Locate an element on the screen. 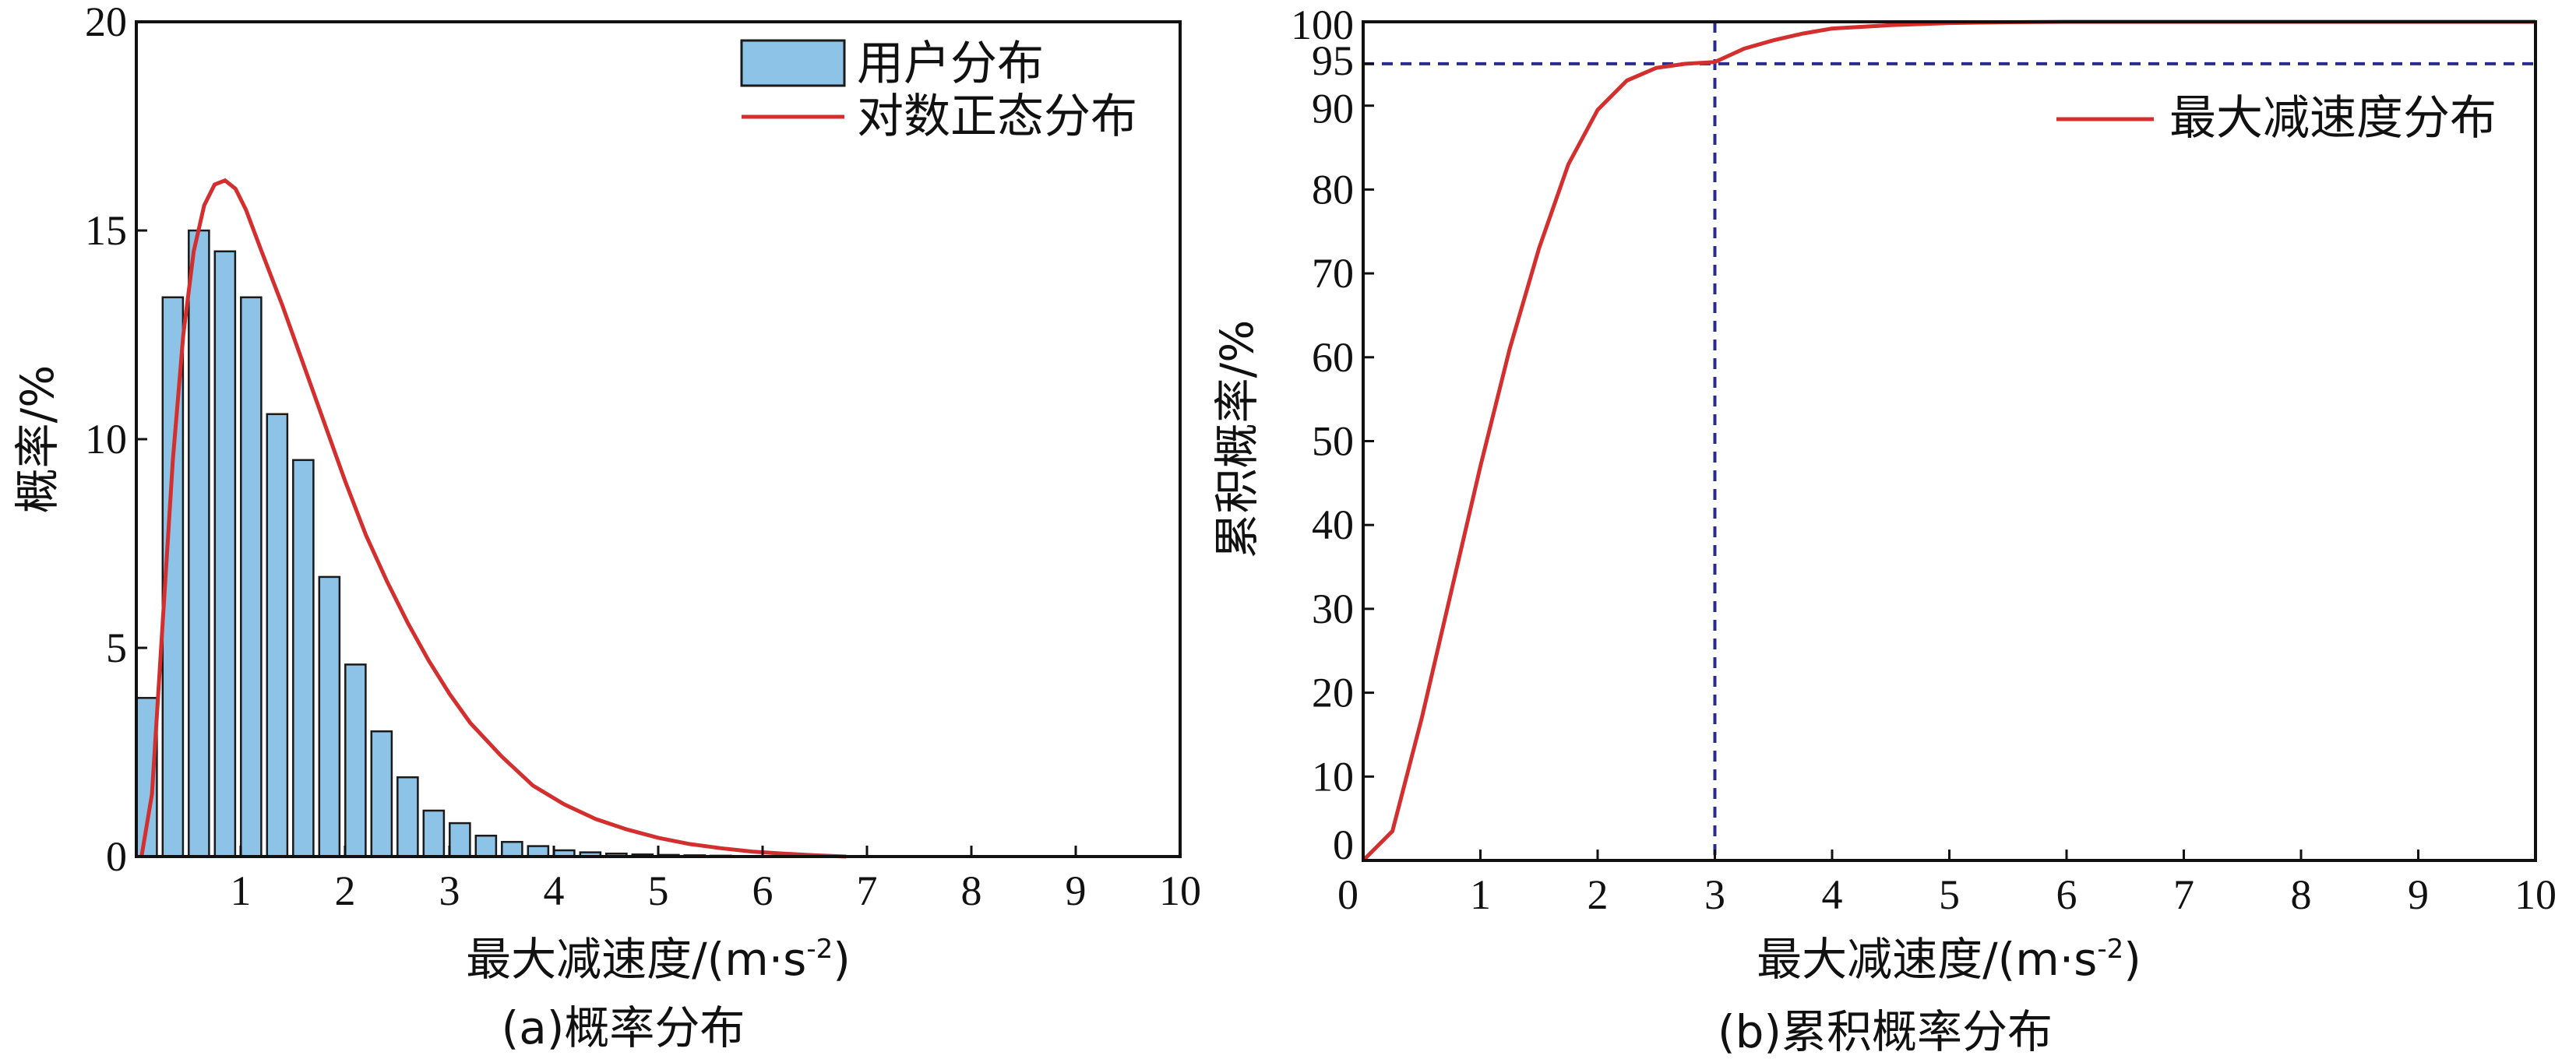 The width and height of the screenshot is (2576, 1059). y-tick-label: 5 is located at coordinates (116, 647).